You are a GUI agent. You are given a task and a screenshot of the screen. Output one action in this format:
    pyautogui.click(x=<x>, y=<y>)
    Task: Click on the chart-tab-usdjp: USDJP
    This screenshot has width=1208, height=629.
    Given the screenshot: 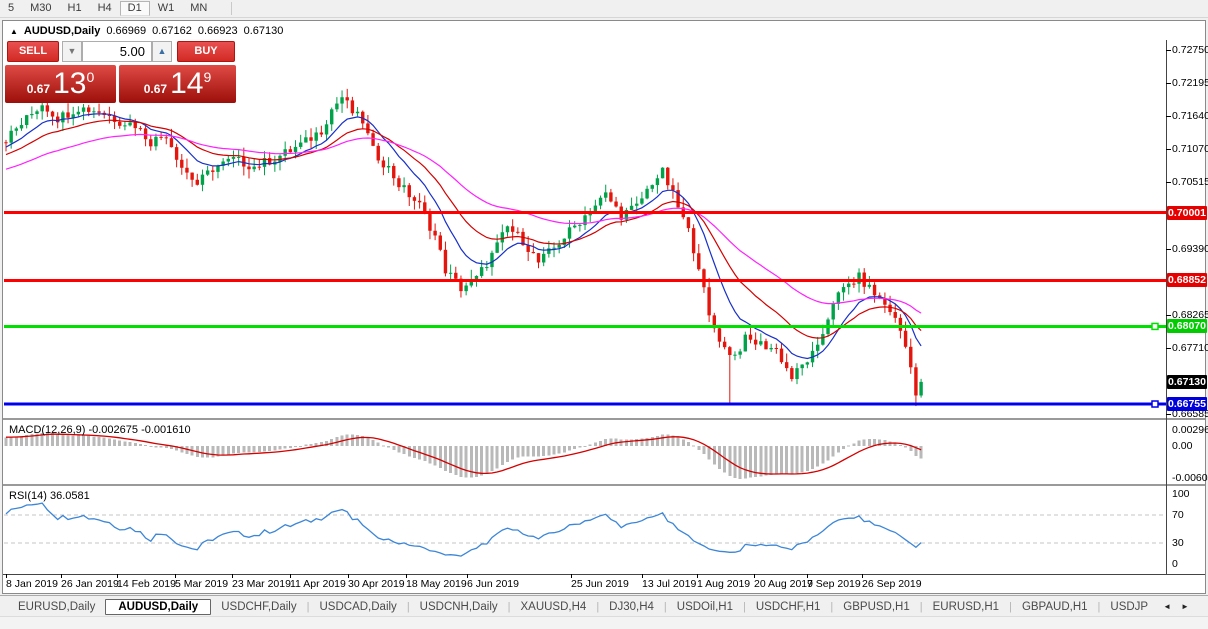 What is the action you would take?
    pyautogui.click(x=1129, y=606)
    